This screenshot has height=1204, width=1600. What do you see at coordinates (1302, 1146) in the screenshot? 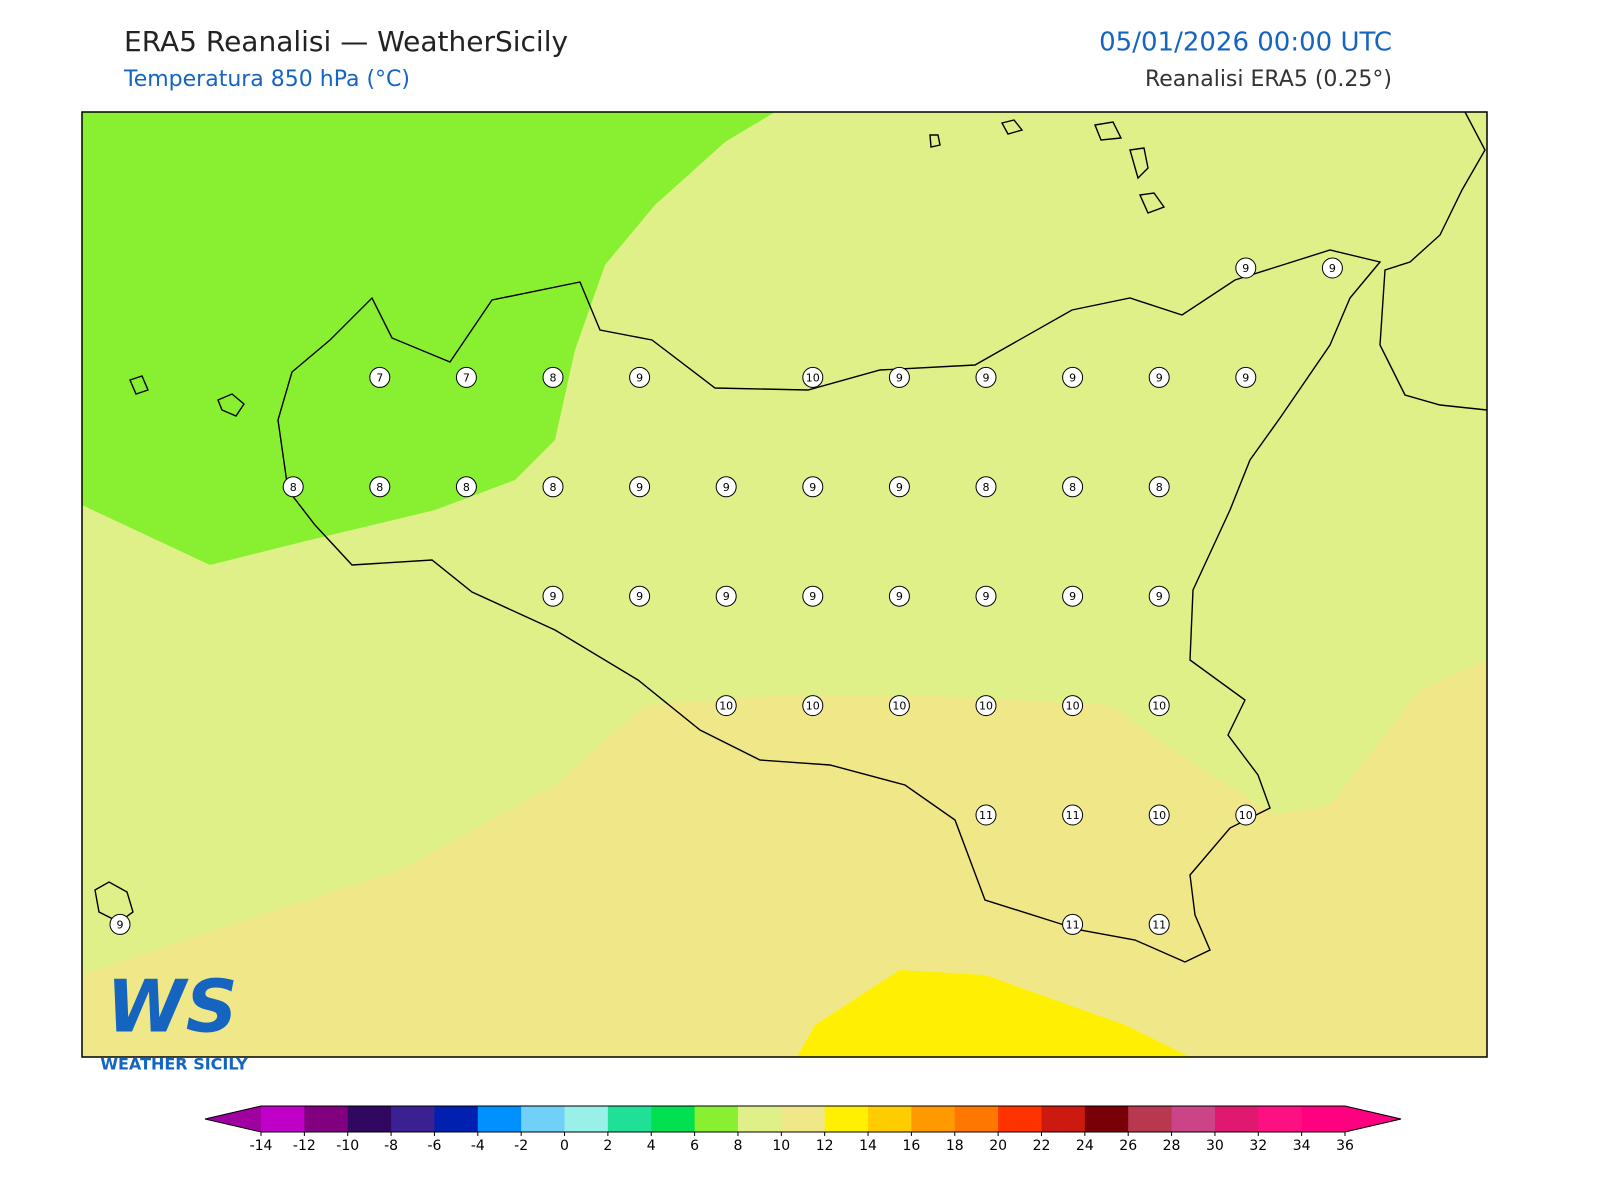
I see `colorbar-tick-label: 34` at bounding box center [1302, 1146].